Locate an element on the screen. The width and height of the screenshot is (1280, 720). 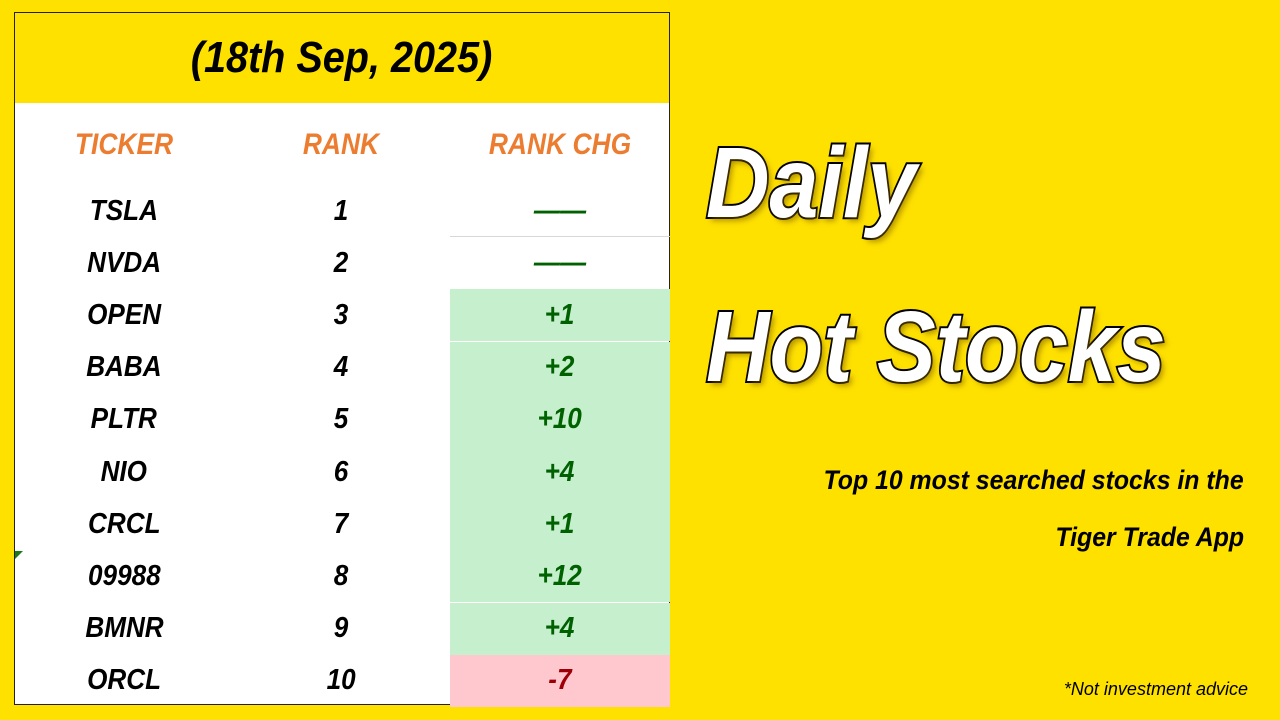
rank: 1 is located at coordinates (341, 210).